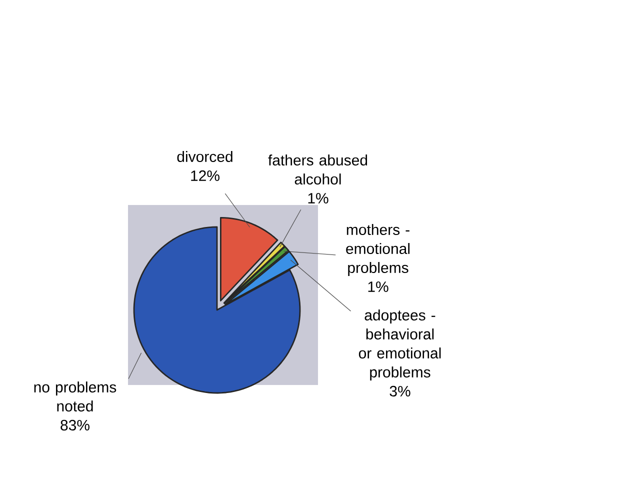 The width and height of the screenshot is (622, 491). Describe the element at coordinates (399, 344) in the screenshot. I see `slice-label: adoptees - behavioral or emotional problems` at that location.